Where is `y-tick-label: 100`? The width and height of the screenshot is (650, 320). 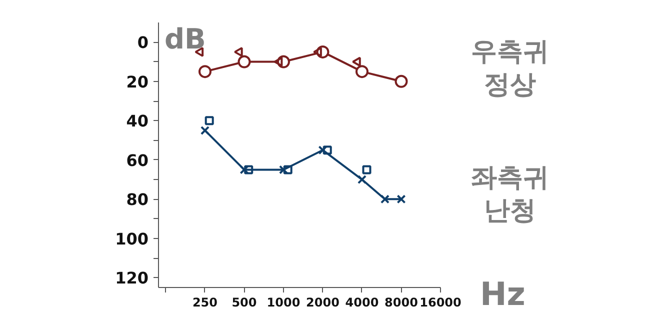
y-tick-label: 100 is located at coordinates (132, 238).